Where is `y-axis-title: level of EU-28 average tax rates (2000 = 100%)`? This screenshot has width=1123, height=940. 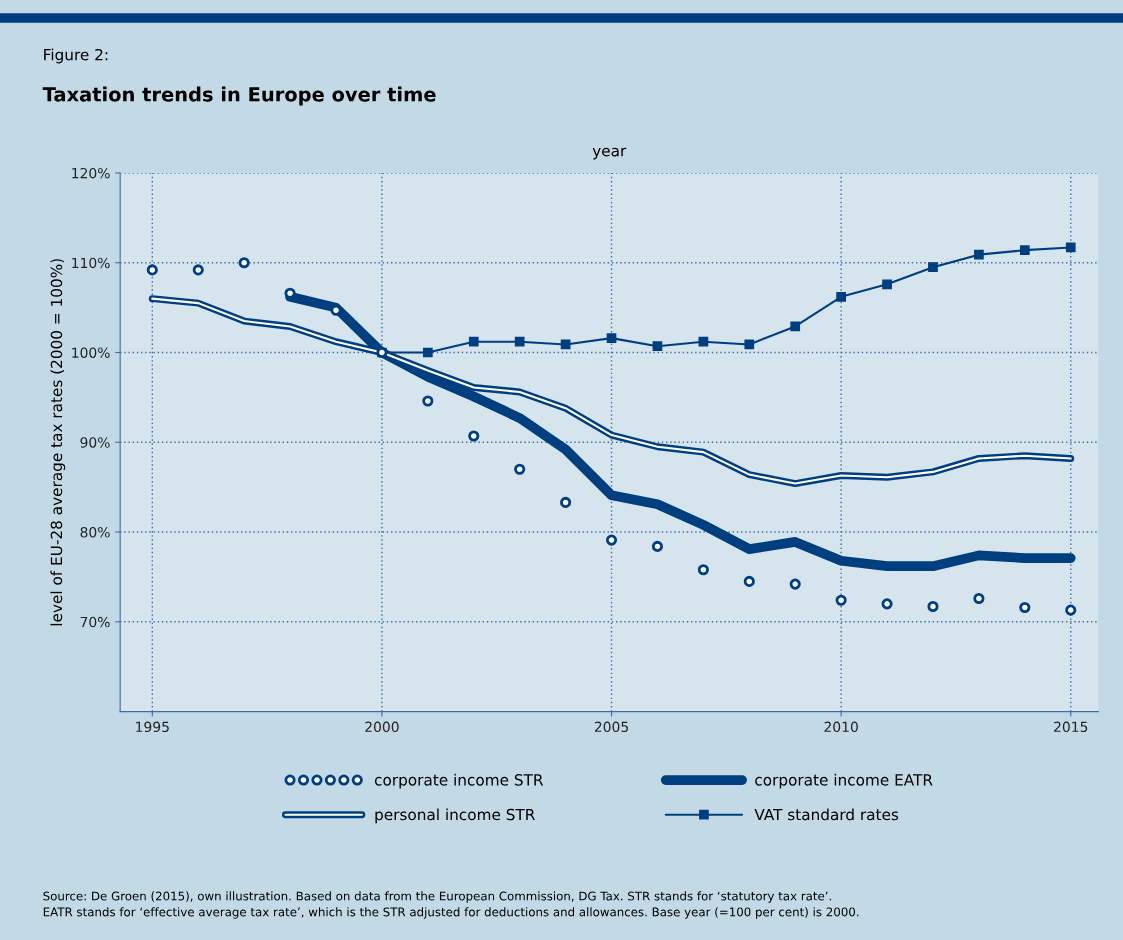
y-axis-title: level of EU-28 average tax rates (2000 = 100%) is located at coordinates (58, 442).